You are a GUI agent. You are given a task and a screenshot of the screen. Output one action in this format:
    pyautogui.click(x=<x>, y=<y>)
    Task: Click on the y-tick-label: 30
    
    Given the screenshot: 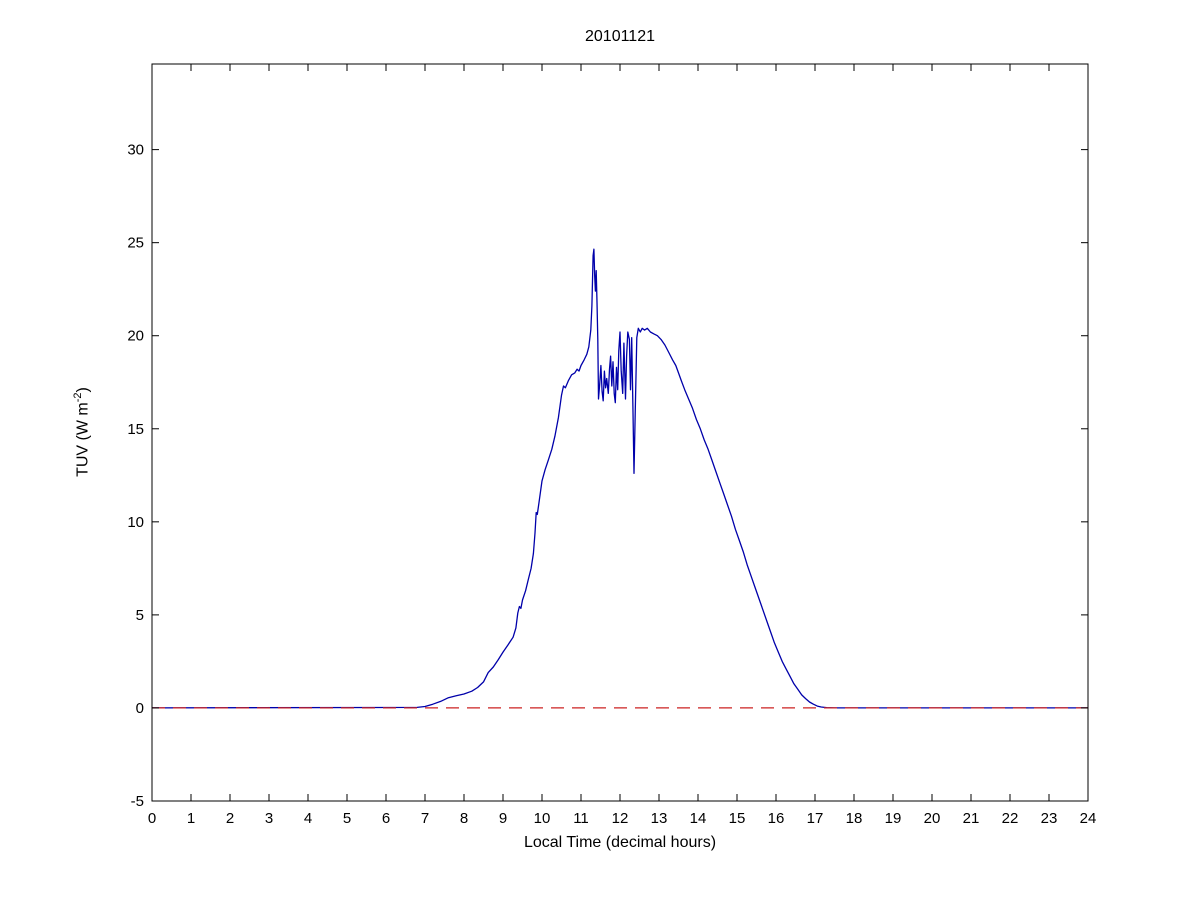 What is the action you would take?
    pyautogui.click(x=135, y=150)
    